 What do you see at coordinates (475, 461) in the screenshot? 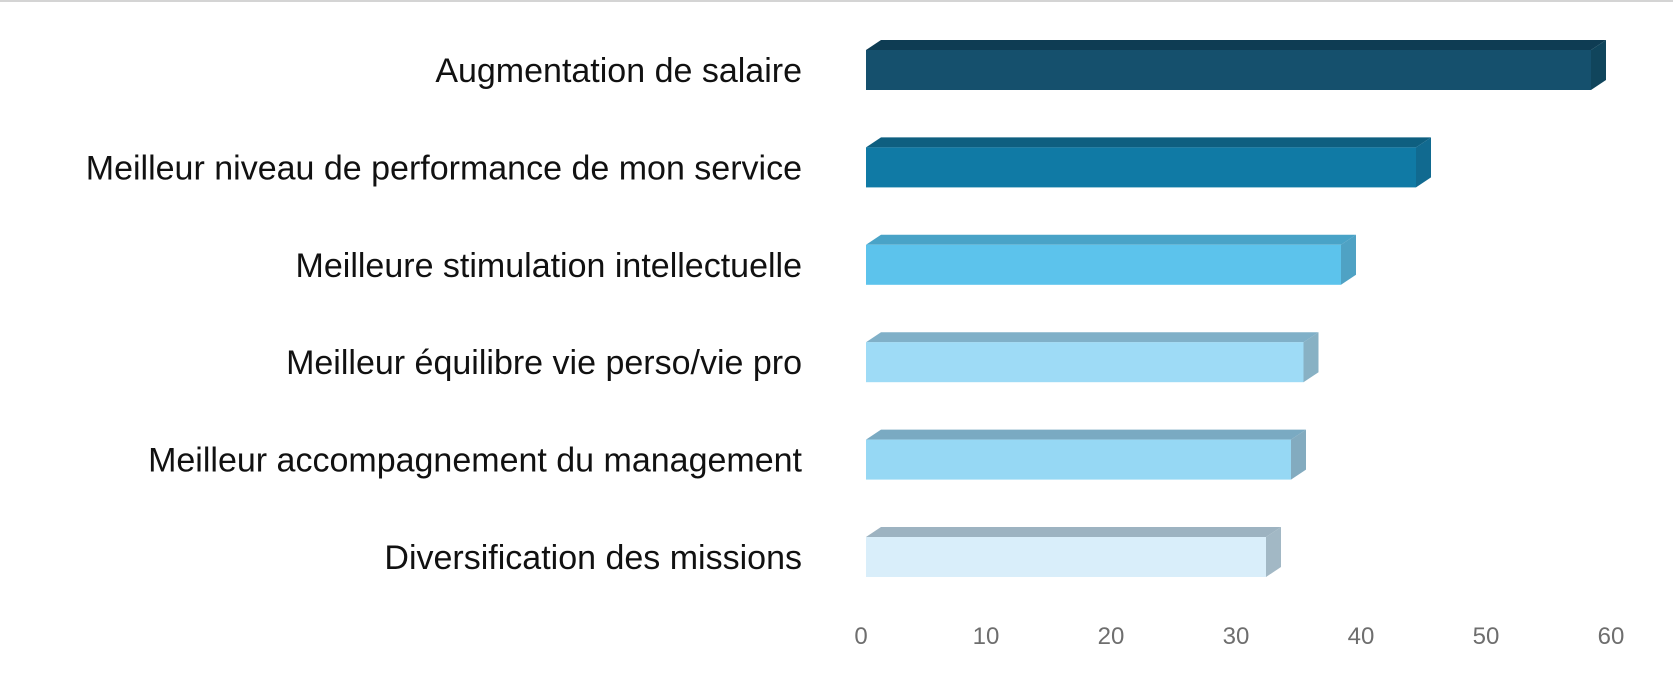
I see `category-label: Meilleur accompagnement du management` at bounding box center [475, 461].